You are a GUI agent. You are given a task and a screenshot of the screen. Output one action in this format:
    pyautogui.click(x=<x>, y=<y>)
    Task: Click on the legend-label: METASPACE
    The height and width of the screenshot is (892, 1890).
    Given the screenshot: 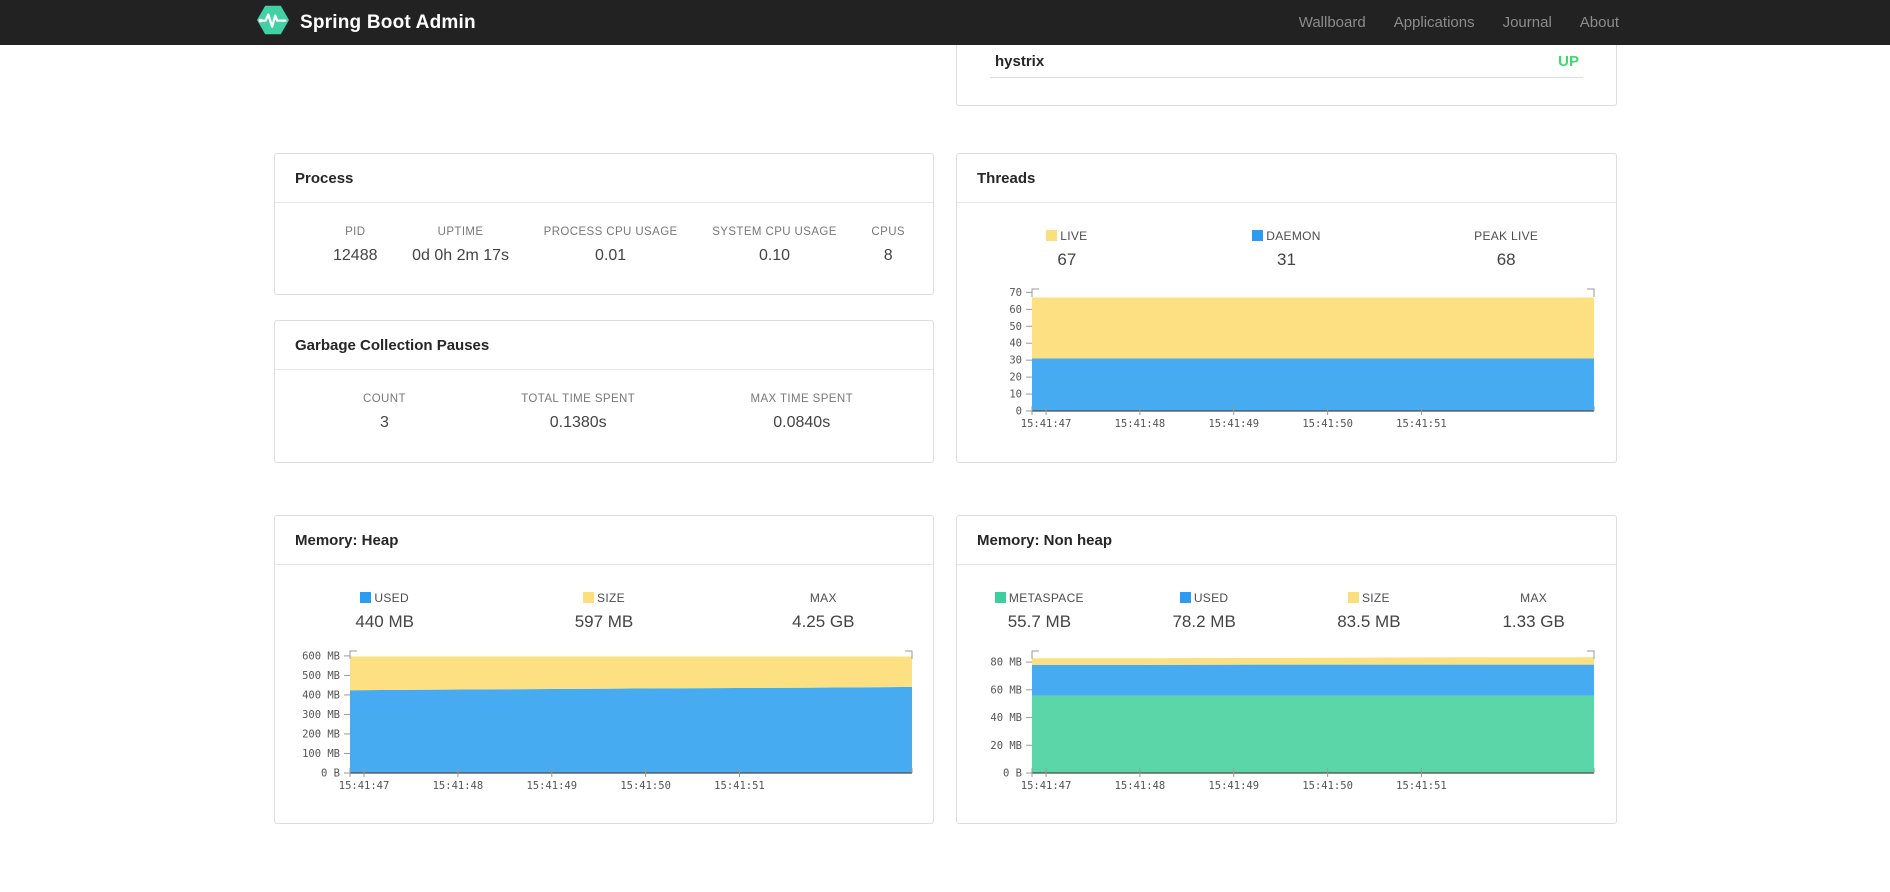 What is the action you would take?
    pyautogui.click(x=1039, y=598)
    